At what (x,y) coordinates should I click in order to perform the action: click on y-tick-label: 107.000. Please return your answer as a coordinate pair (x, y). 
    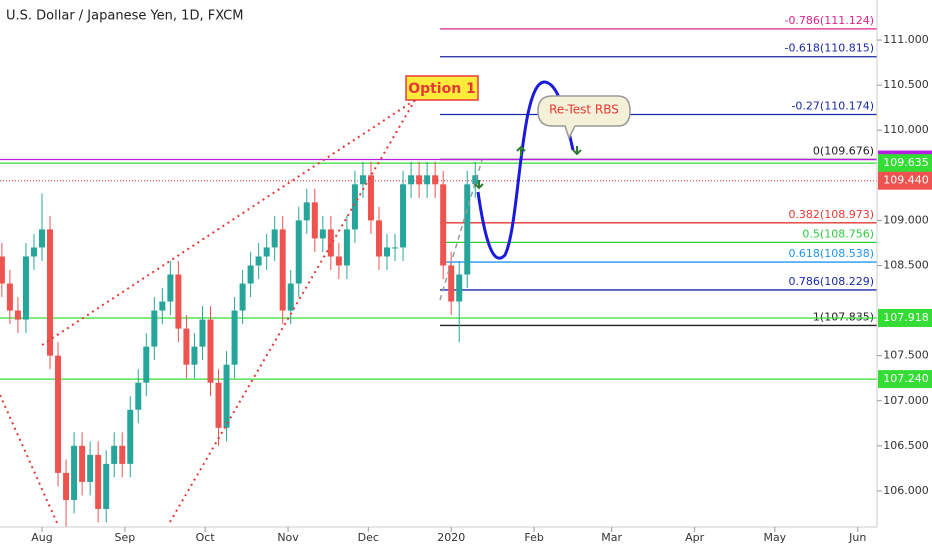
    Looking at the image, I should click on (906, 400).